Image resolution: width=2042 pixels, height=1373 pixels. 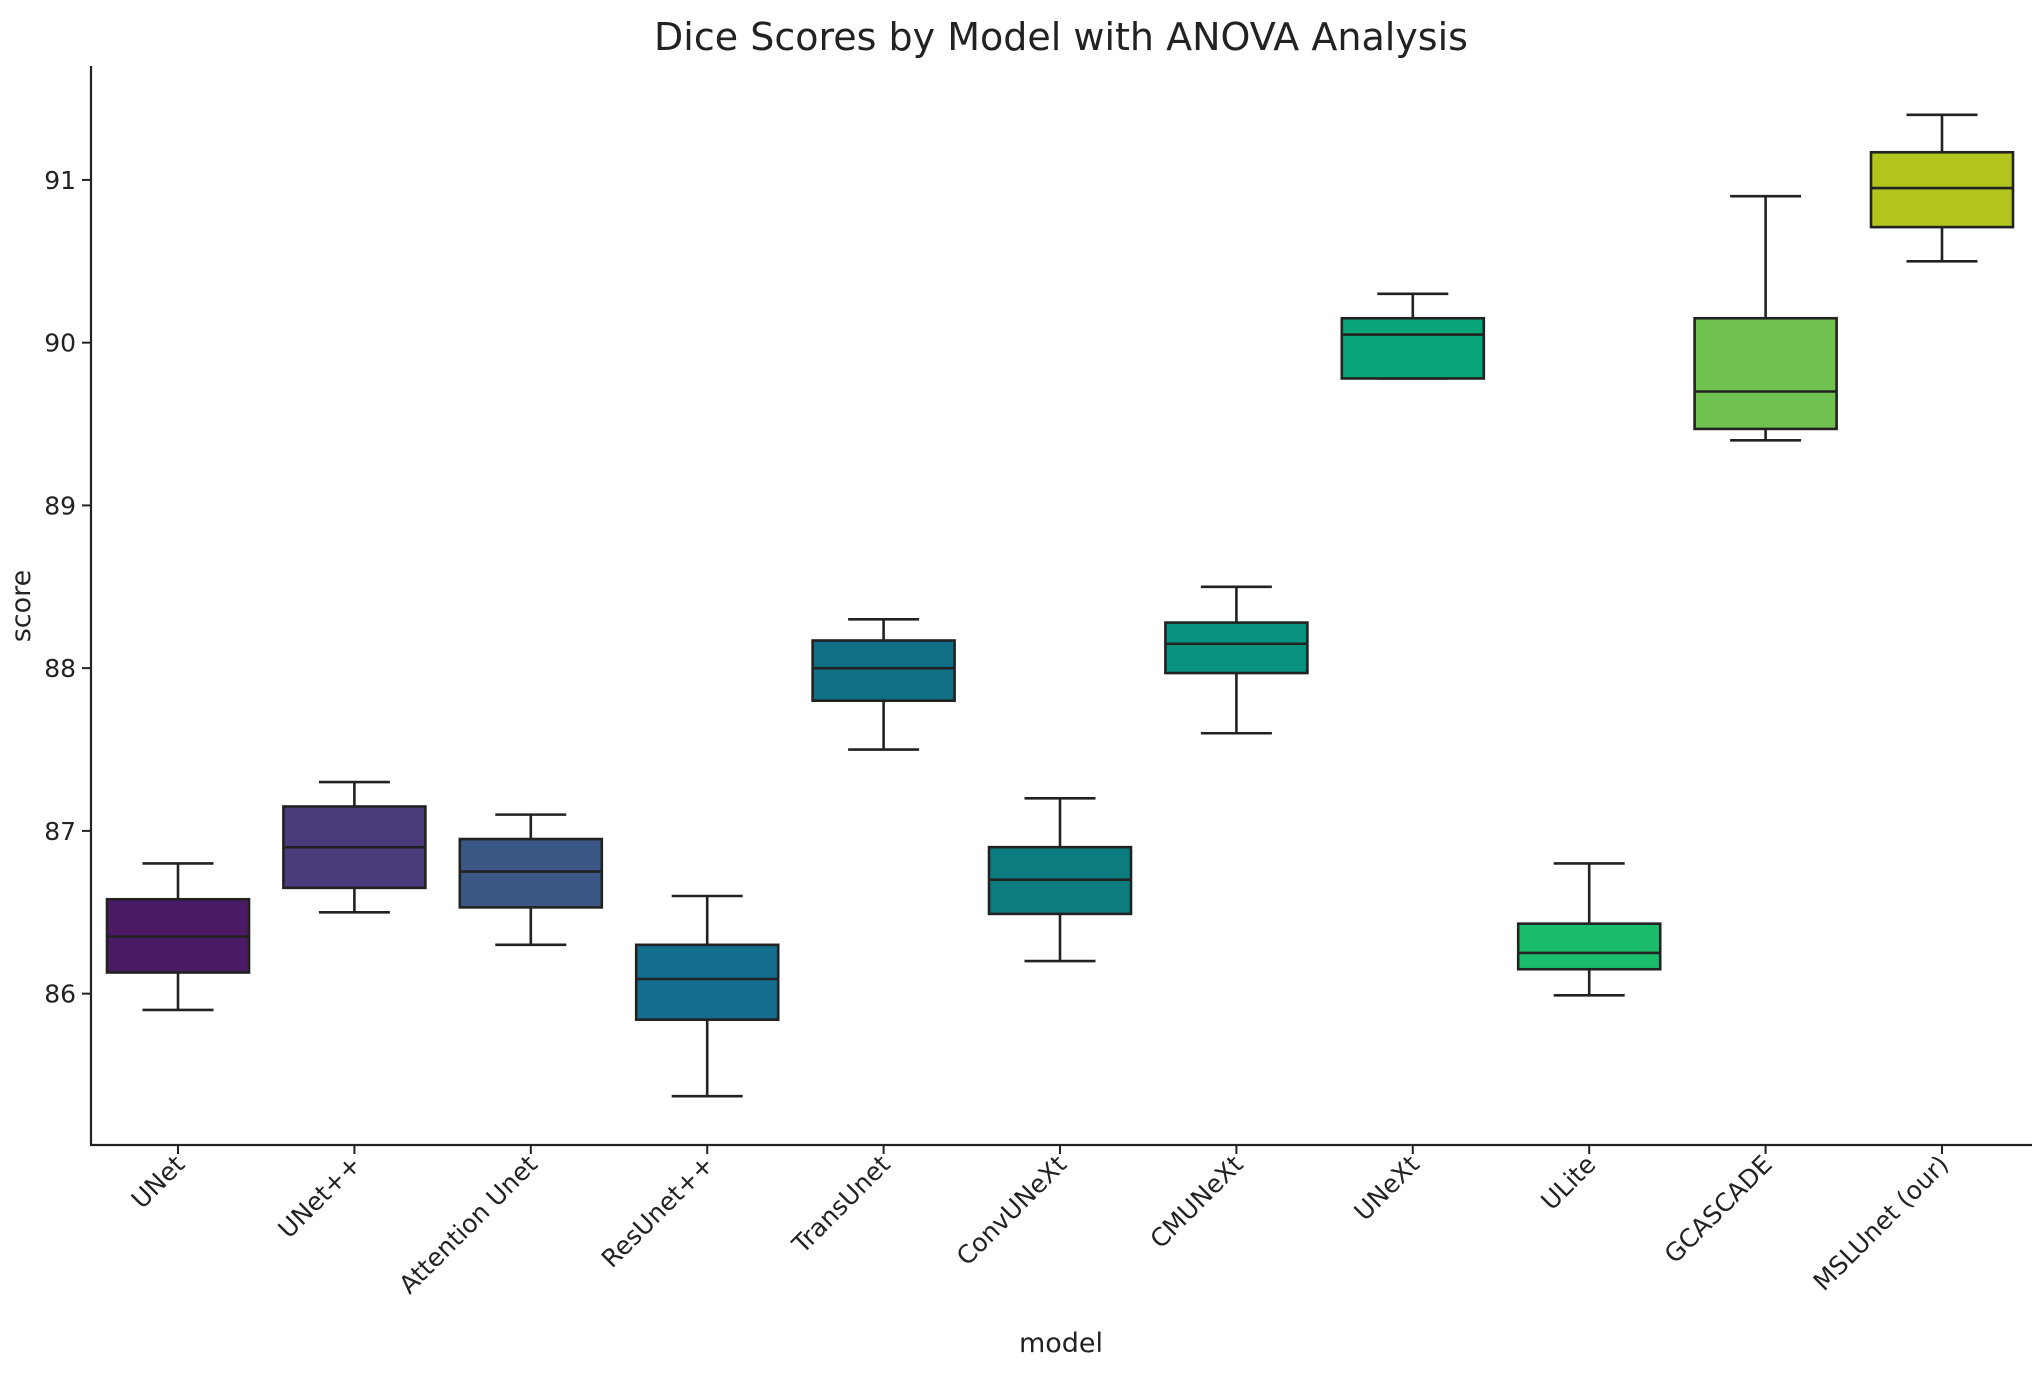 What do you see at coordinates (60, 831) in the screenshot?
I see `y-tick-label: 87` at bounding box center [60, 831].